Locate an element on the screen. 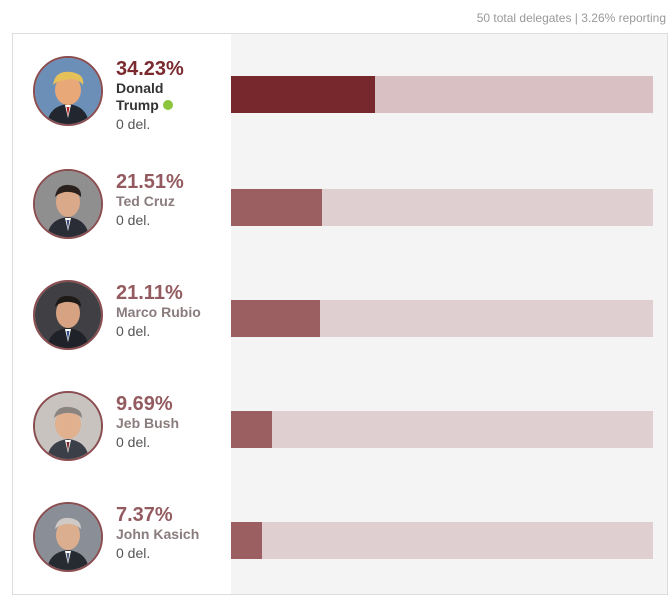  candidate-info: 7.37% John Kasich 0 del. is located at coordinates (172, 533).